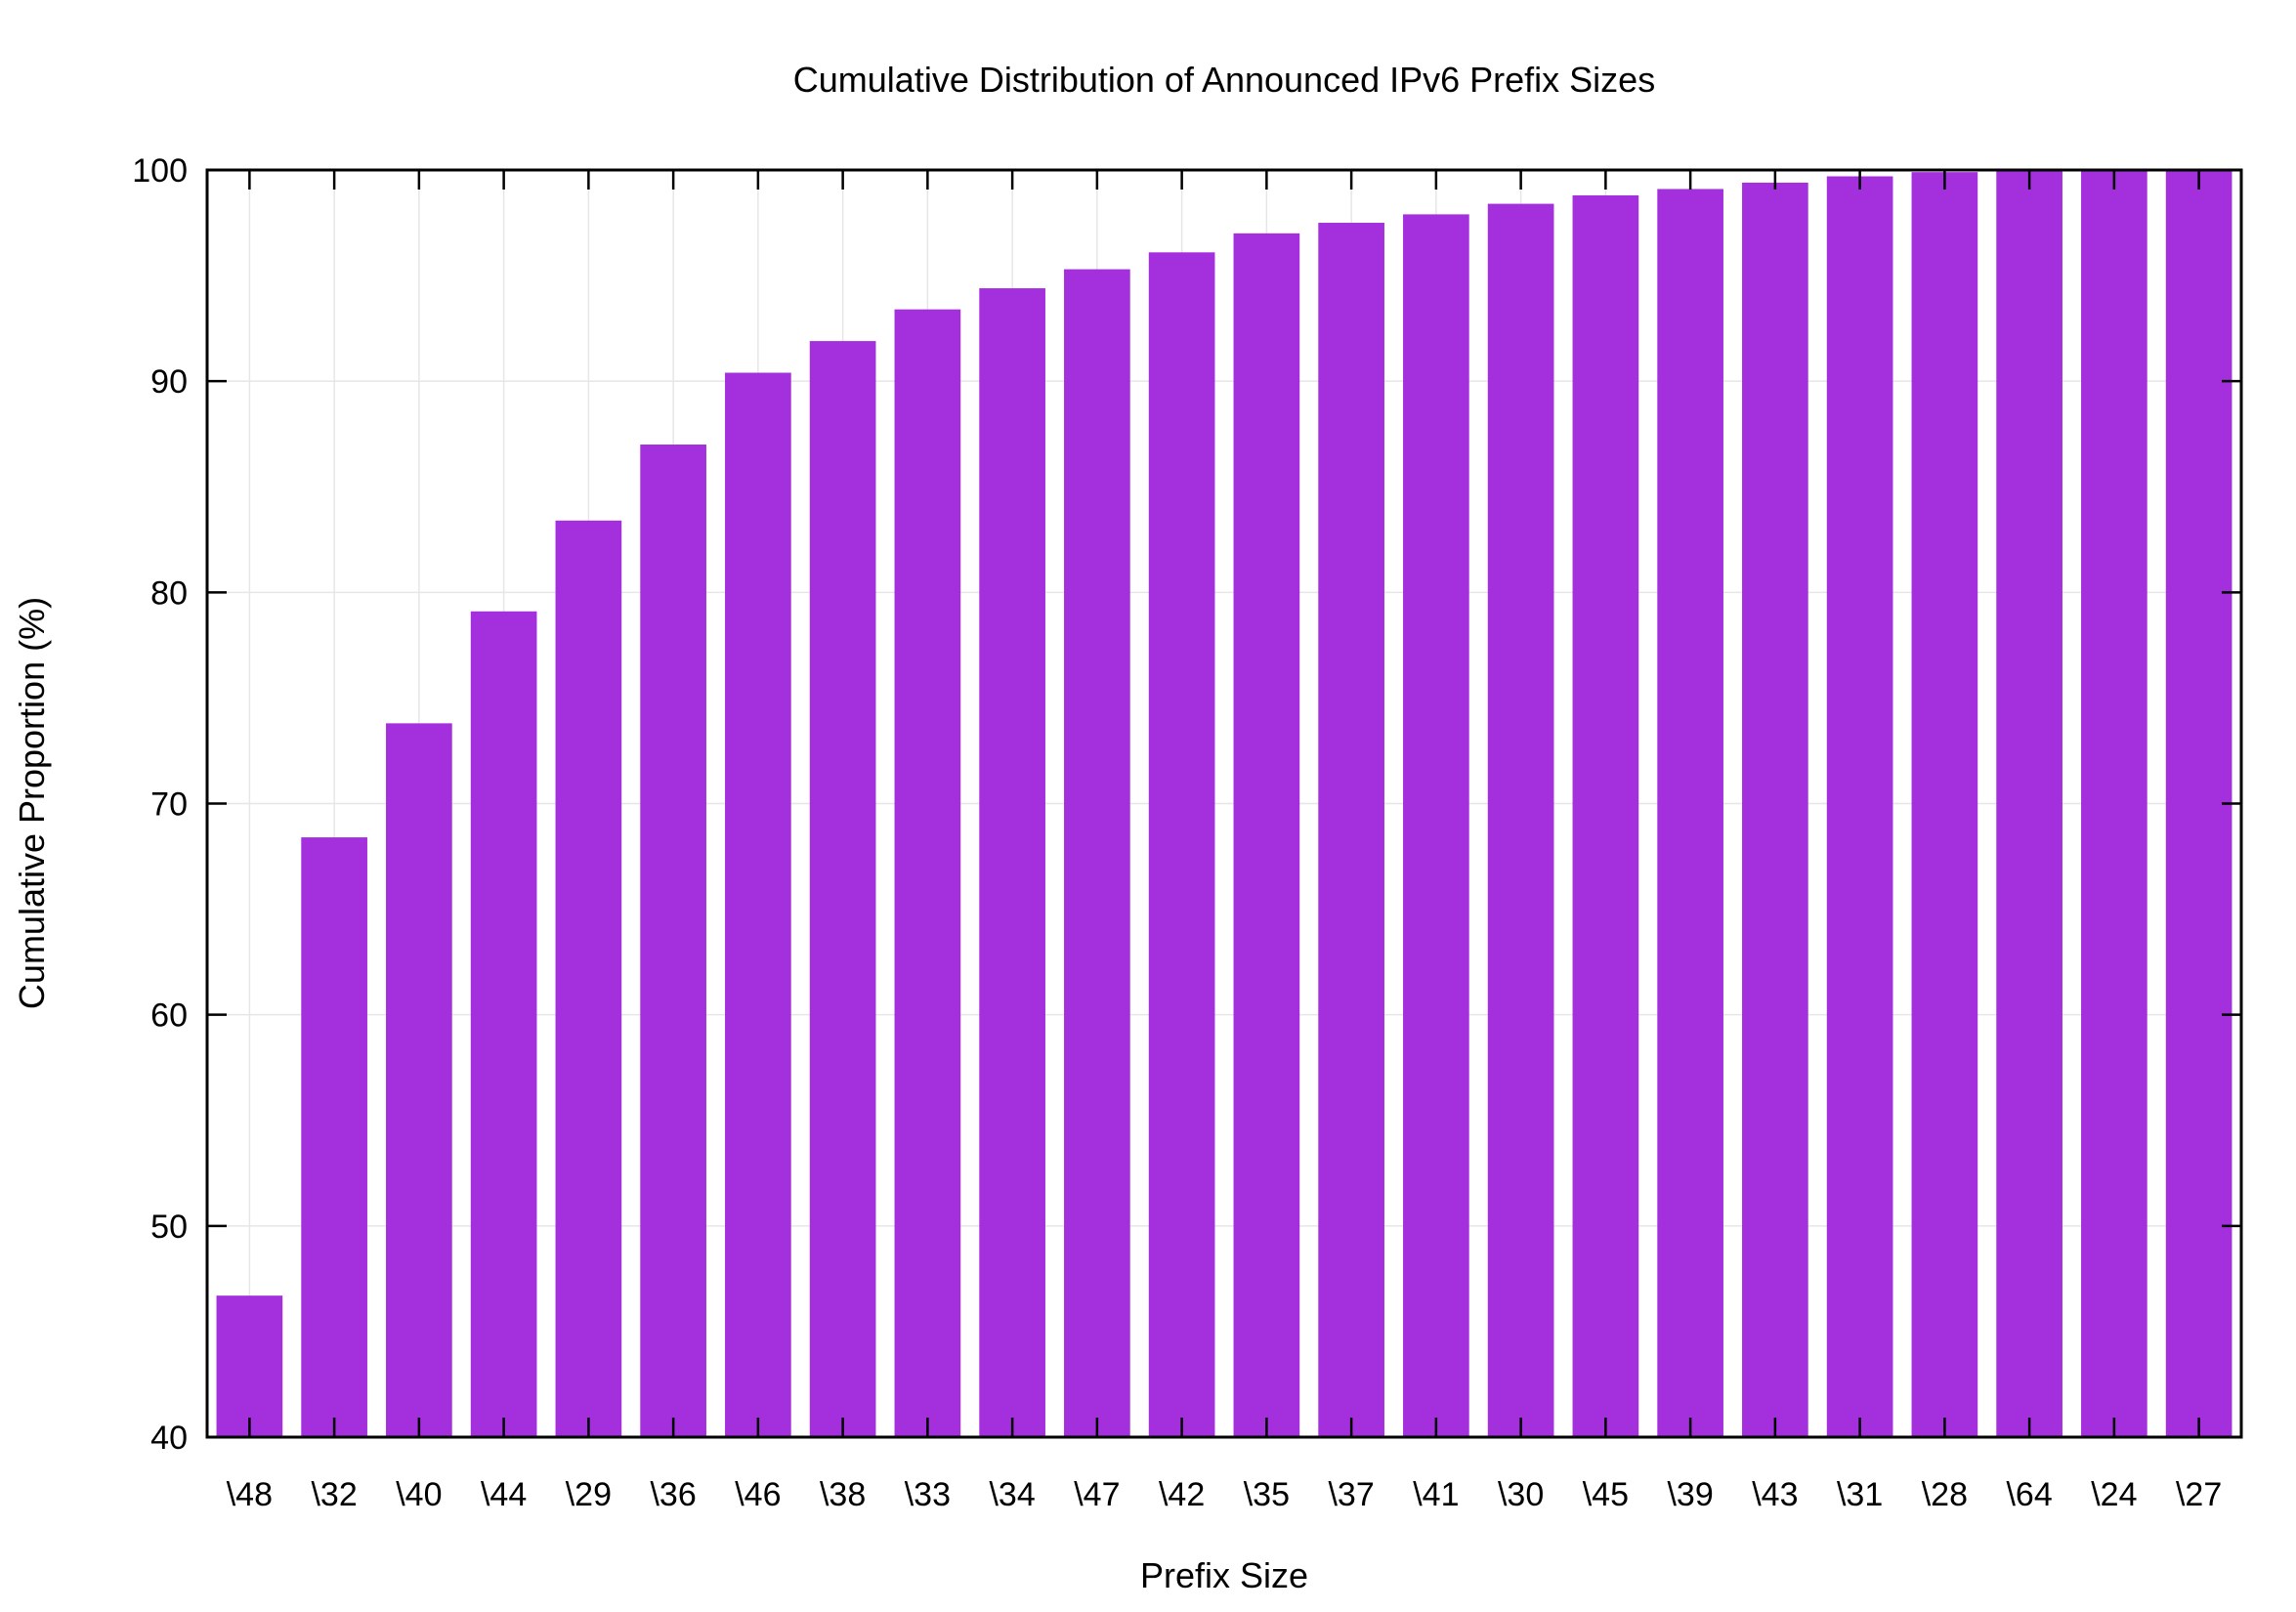  What do you see at coordinates (2199, 1494) in the screenshot?
I see `x-tick-label: \27` at bounding box center [2199, 1494].